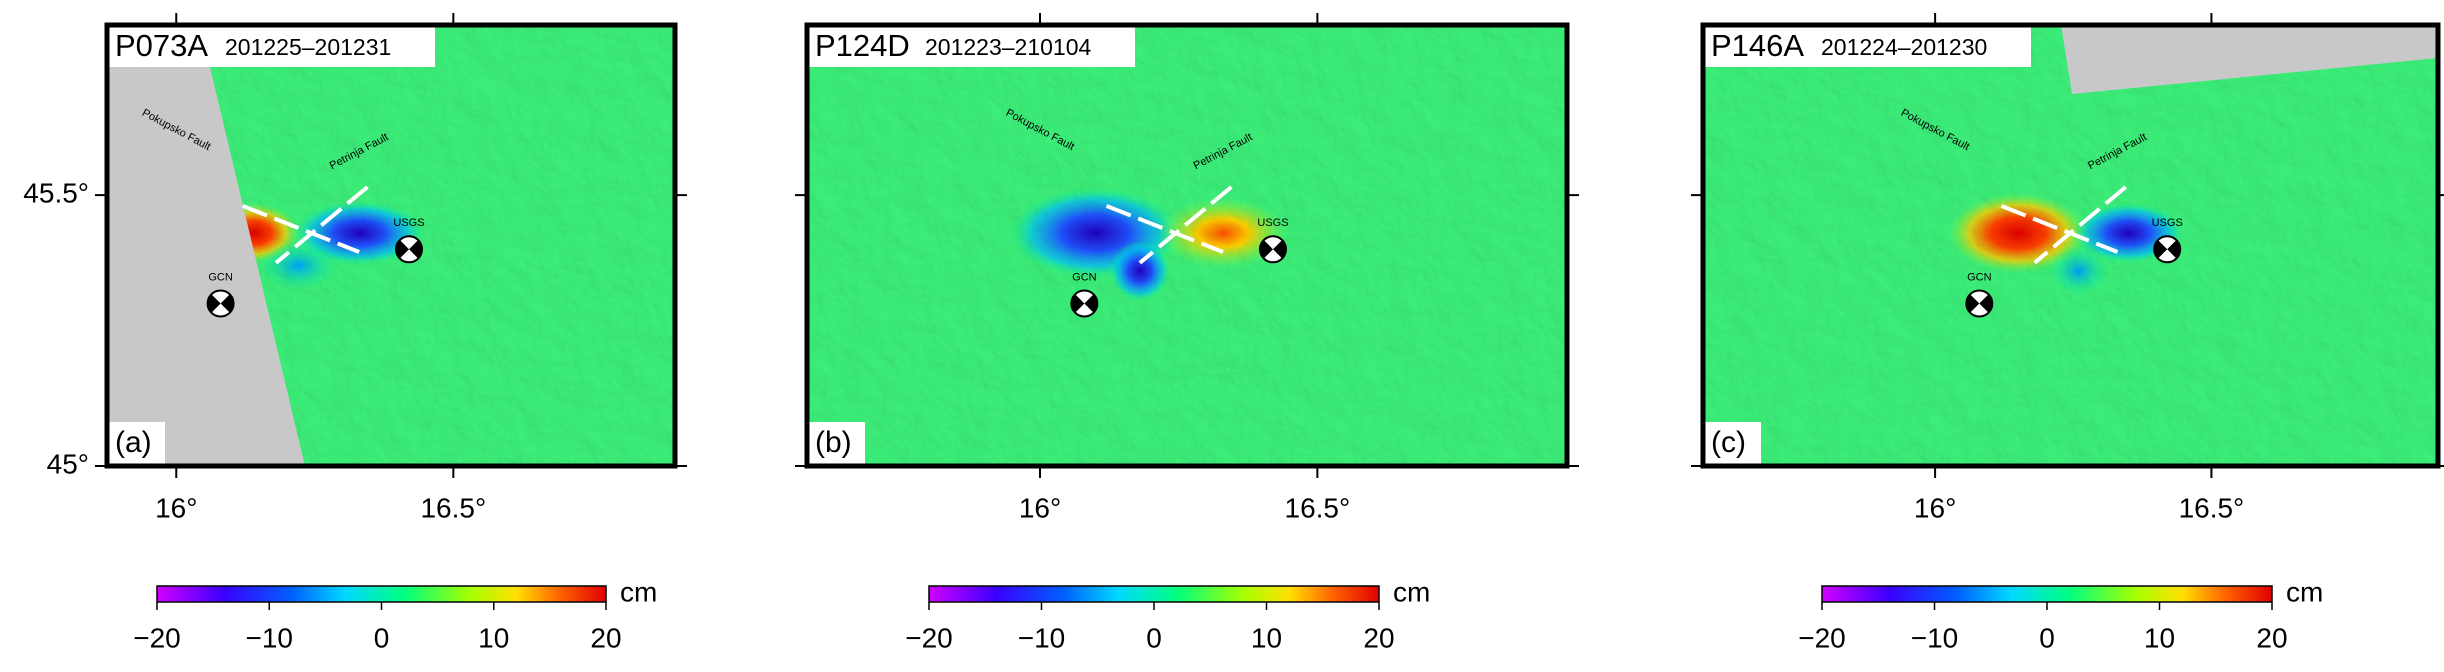  What do you see at coordinates (1904, 47) in the screenshot?
I see `date-range: 201224–201230` at bounding box center [1904, 47].